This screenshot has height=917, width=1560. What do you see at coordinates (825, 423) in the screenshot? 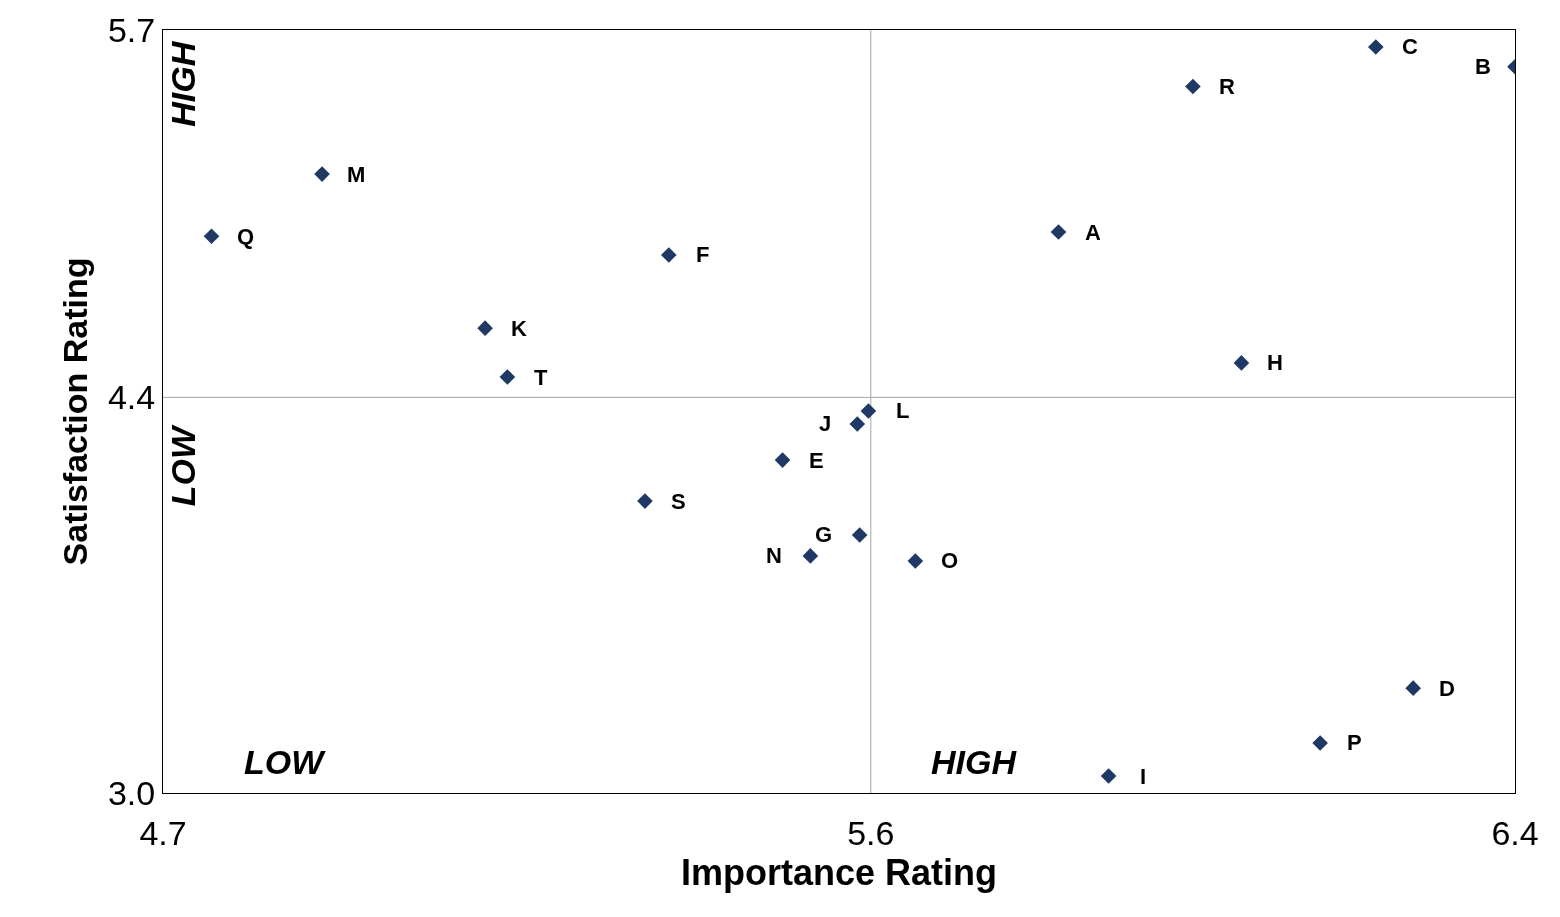
I see `annotation: J` at bounding box center [825, 423].